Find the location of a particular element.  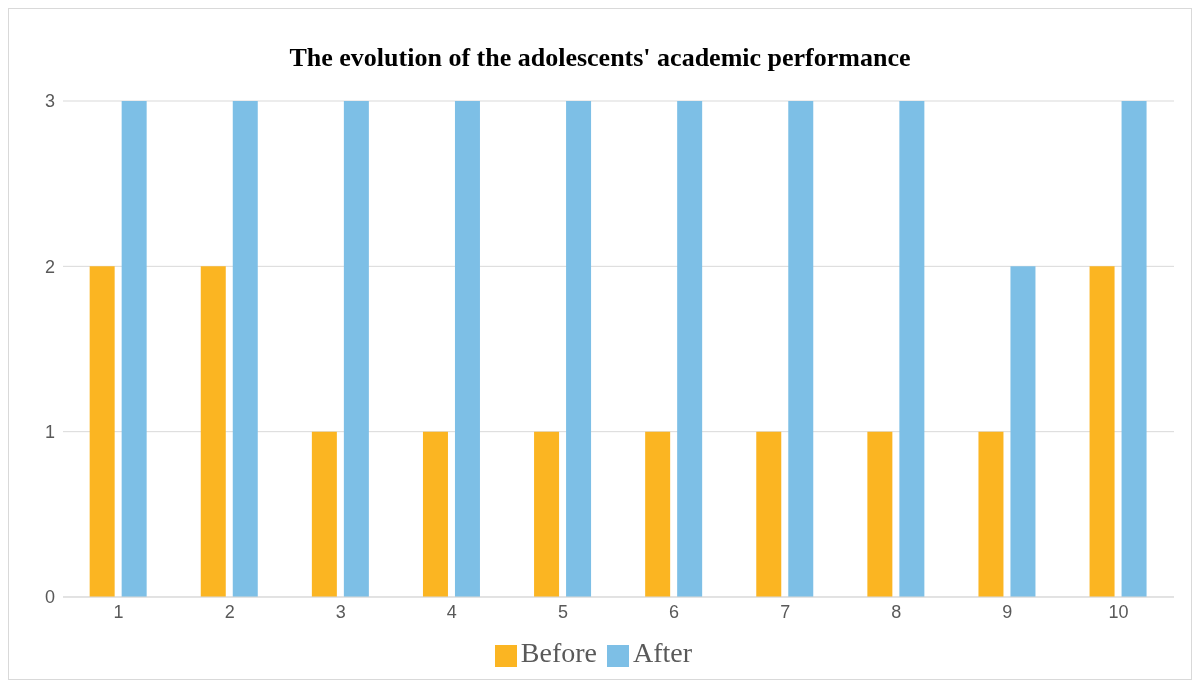

x-tick-label: 2 is located at coordinates (229, 611).